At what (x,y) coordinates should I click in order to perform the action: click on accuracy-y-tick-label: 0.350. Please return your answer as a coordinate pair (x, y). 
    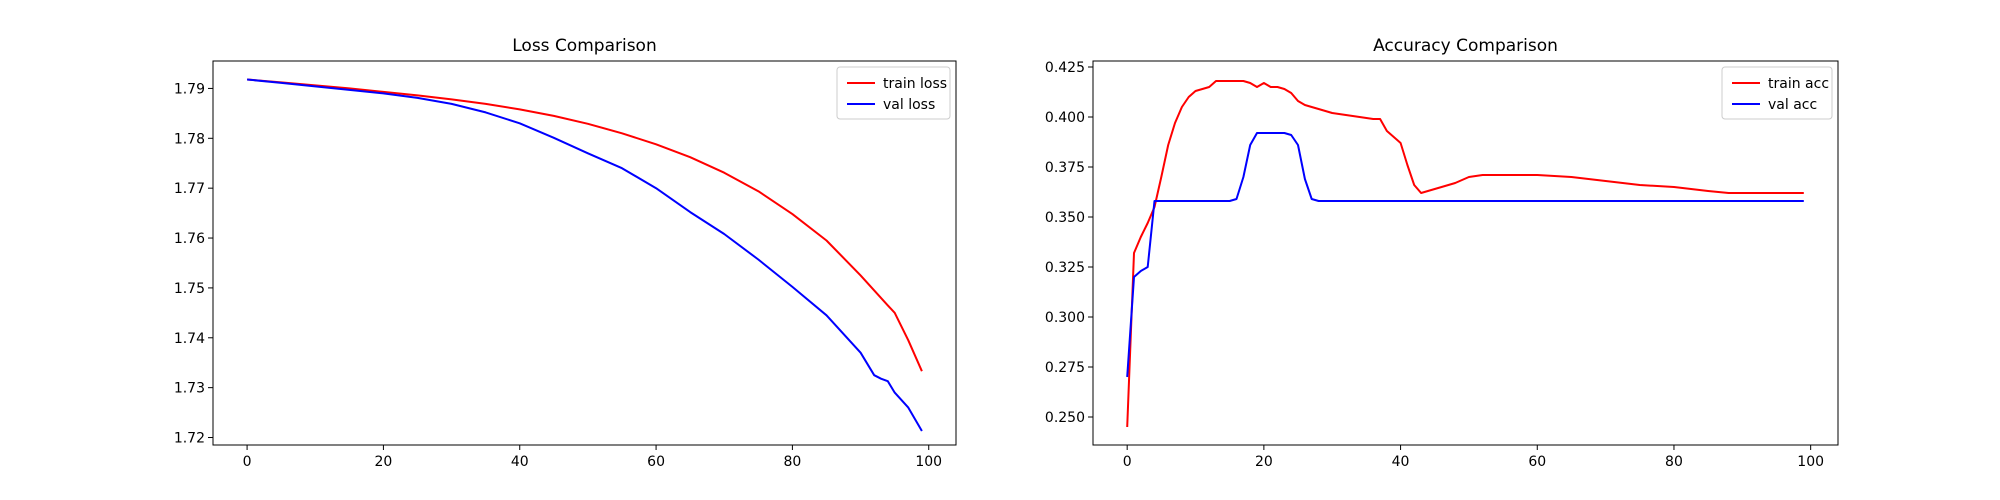
    Looking at the image, I should click on (1065, 218).